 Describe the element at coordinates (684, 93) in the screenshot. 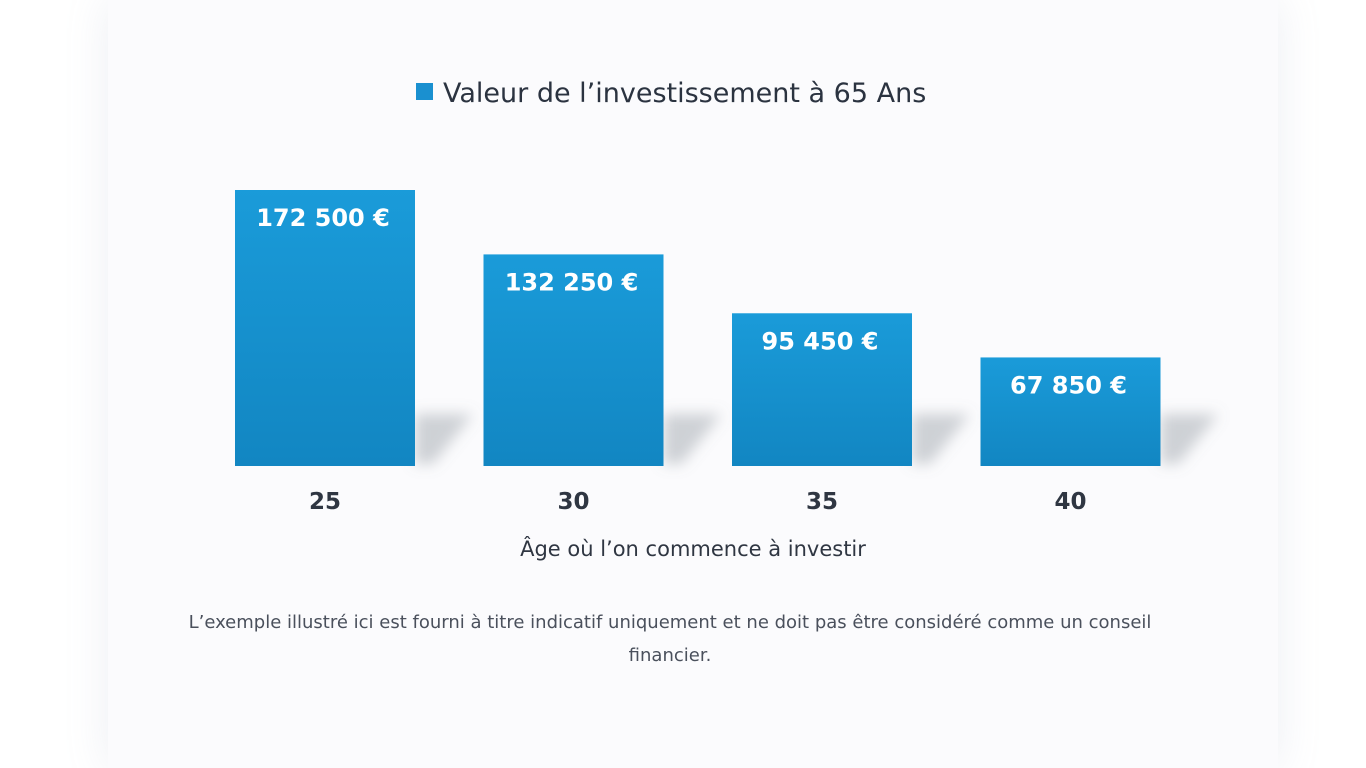

I see `chart-title: Valeur de l’investissement à 65 Ans` at that location.